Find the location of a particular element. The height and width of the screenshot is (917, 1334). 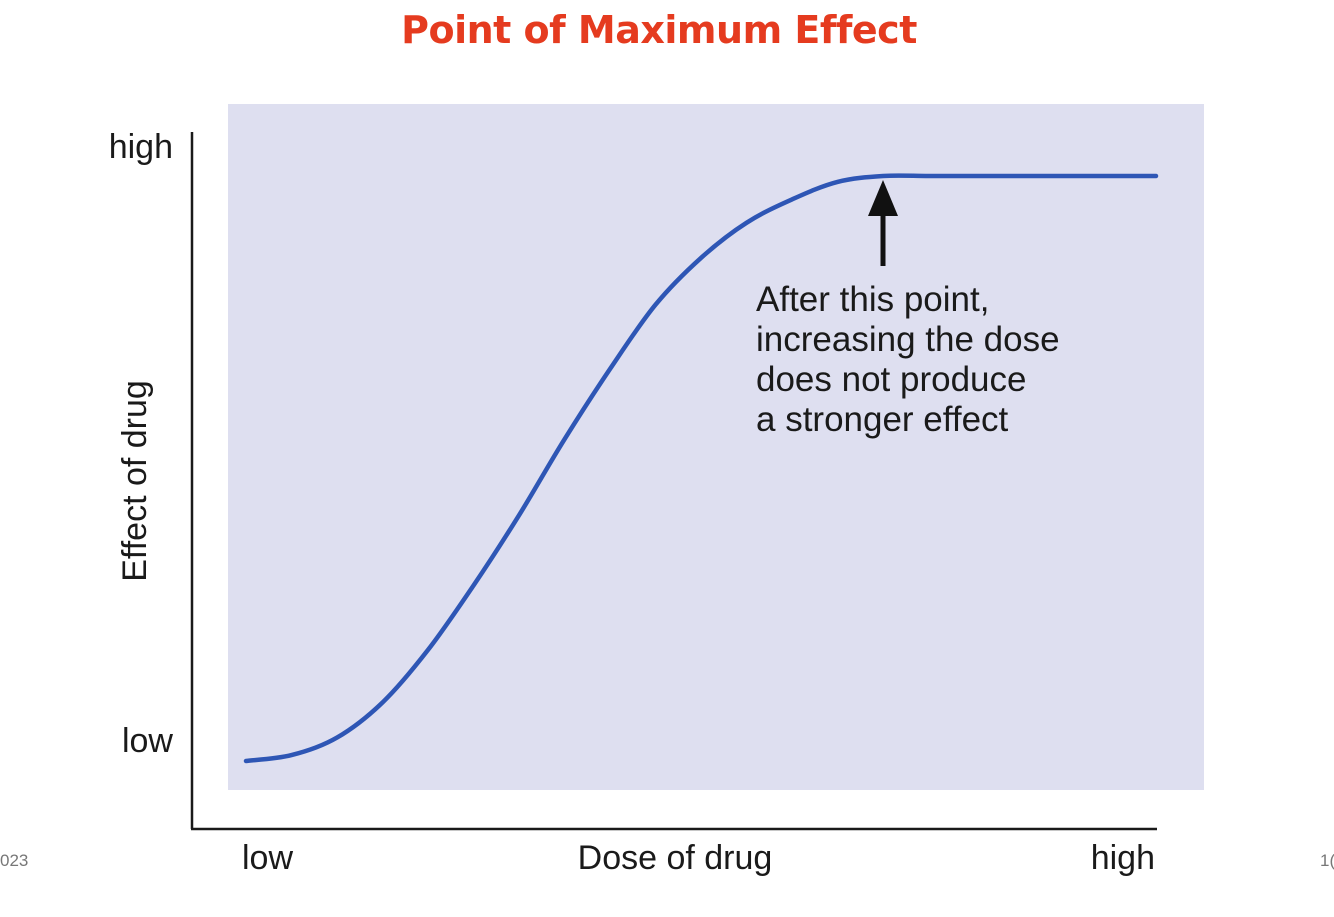

annotation-arrowhead is located at coordinates (883, 198).